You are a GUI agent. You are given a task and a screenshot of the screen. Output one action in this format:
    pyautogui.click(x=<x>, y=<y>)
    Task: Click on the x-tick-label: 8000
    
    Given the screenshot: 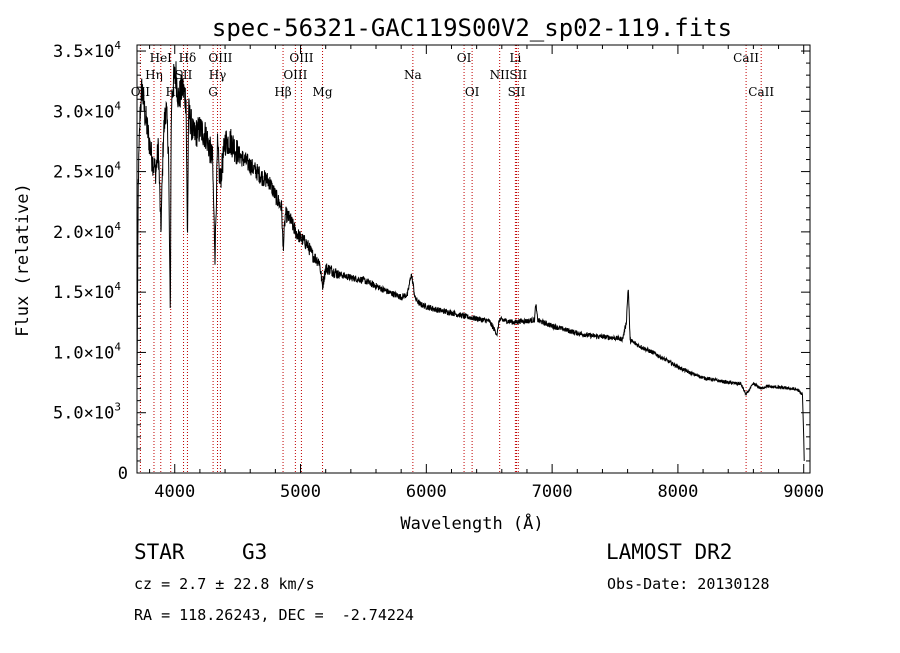 What is the action you would take?
    pyautogui.click(x=677, y=492)
    